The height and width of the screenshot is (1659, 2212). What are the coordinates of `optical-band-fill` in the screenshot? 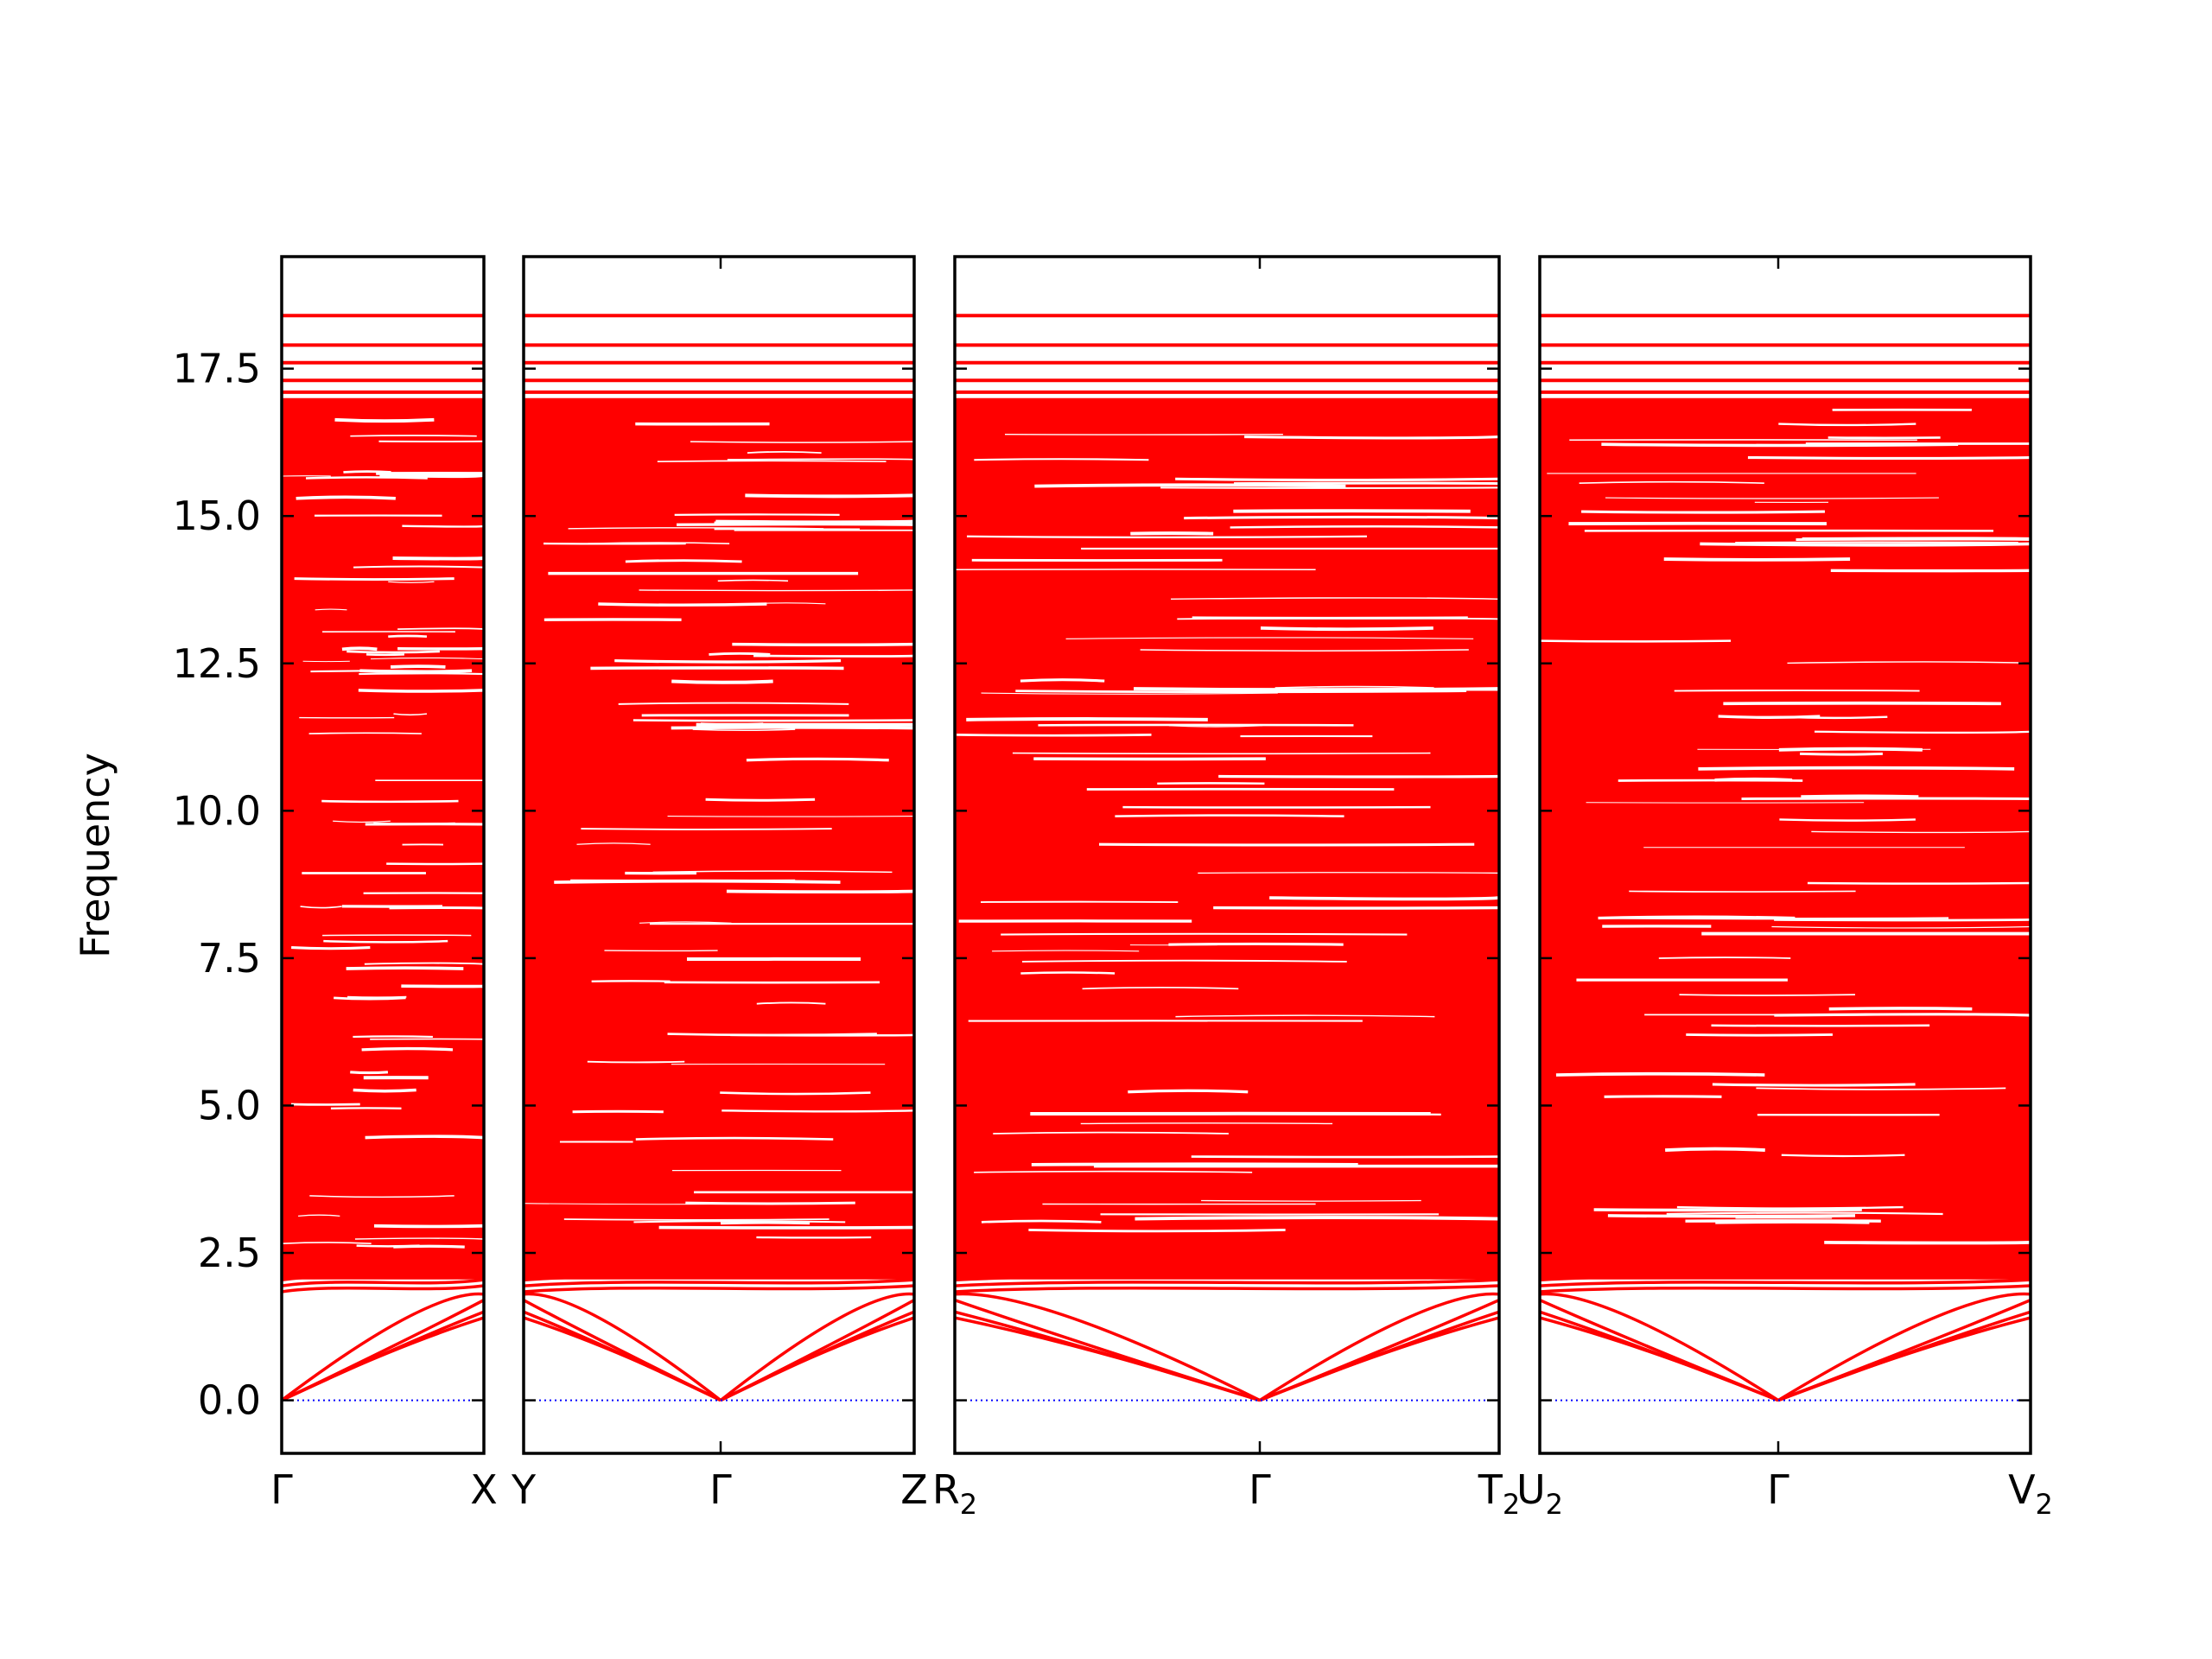 It's located at (719, 838).